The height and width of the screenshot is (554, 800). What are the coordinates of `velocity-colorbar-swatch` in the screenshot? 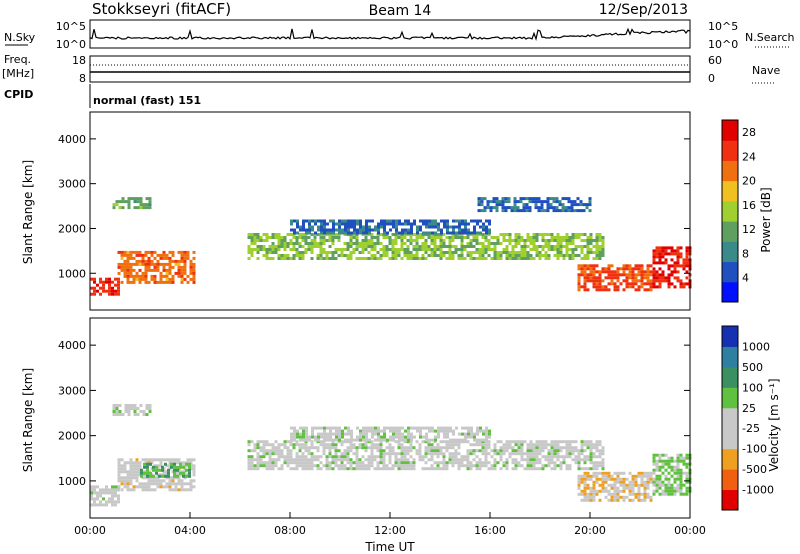 It's located at (730, 336).